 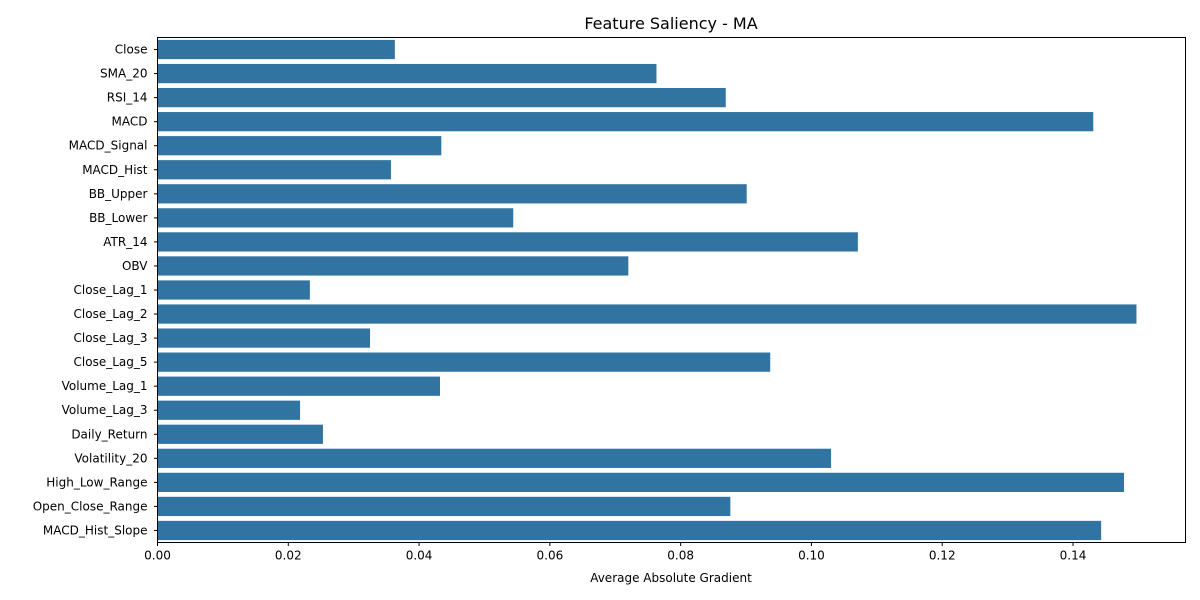 What do you see at coordinates (452, 194) in the screenshot?
I see `bar-bb-upper` at bounding box center [452, 194].